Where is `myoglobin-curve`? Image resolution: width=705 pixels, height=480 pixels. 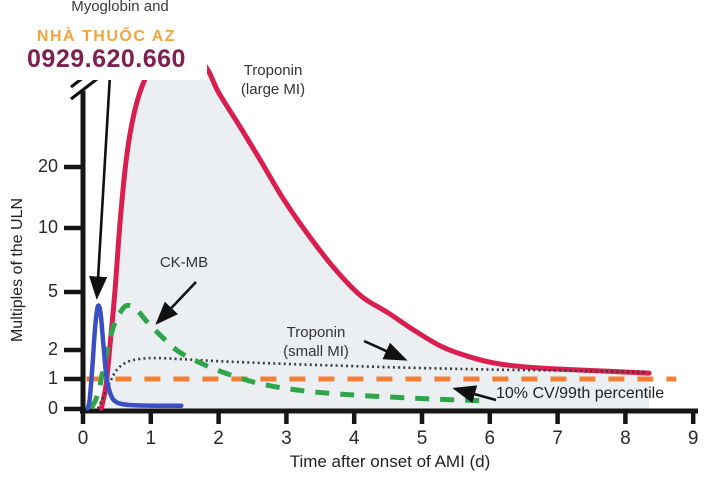
myoglobin-curve is located at coordinates (134, 357).